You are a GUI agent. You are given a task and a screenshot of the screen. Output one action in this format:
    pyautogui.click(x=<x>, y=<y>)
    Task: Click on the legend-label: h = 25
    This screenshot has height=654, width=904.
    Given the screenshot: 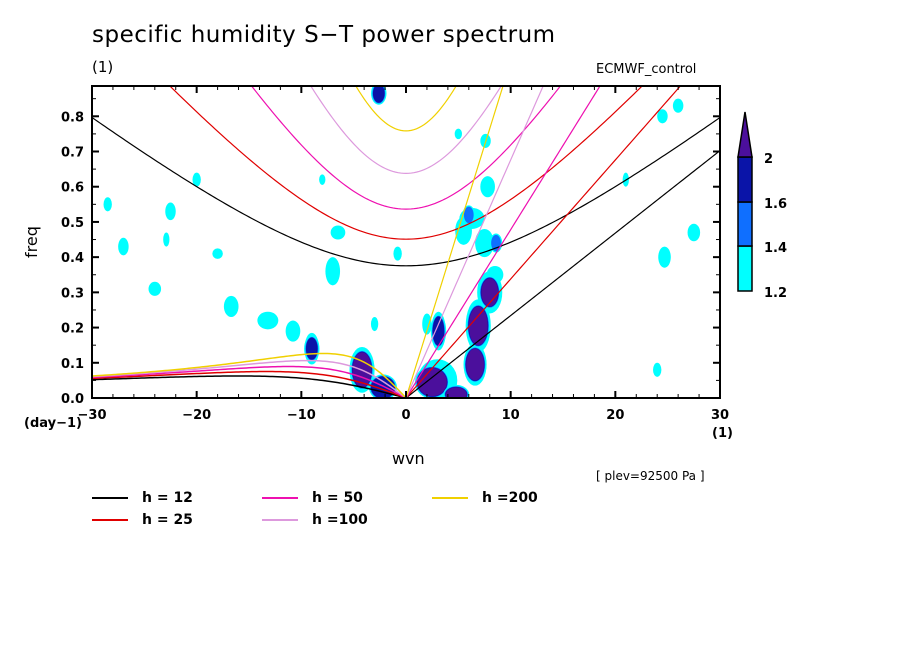 What is the action you would take?
    pyautogui.click(x=167, y=520)
    